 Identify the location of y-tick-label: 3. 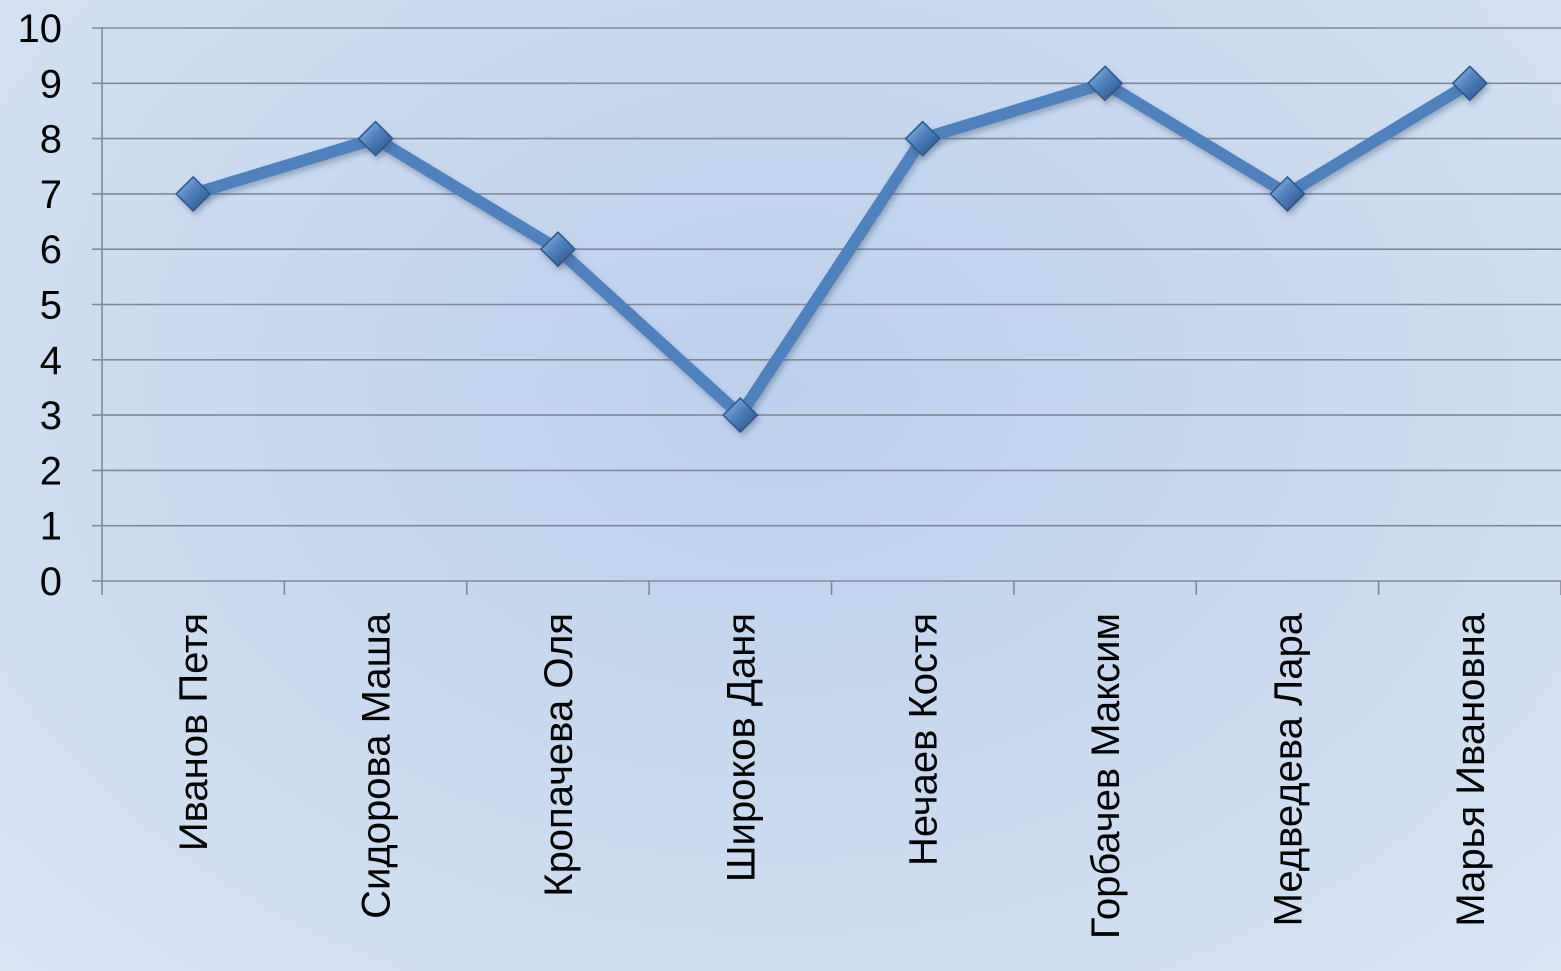
(51, 416).